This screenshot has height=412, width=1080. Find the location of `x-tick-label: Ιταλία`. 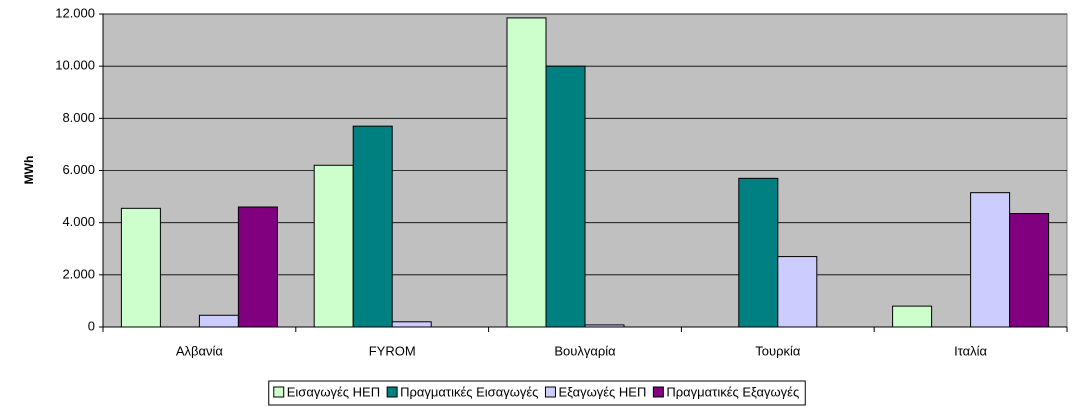

x-tick-label: Ιταλία is located at coordinates (970, 350).